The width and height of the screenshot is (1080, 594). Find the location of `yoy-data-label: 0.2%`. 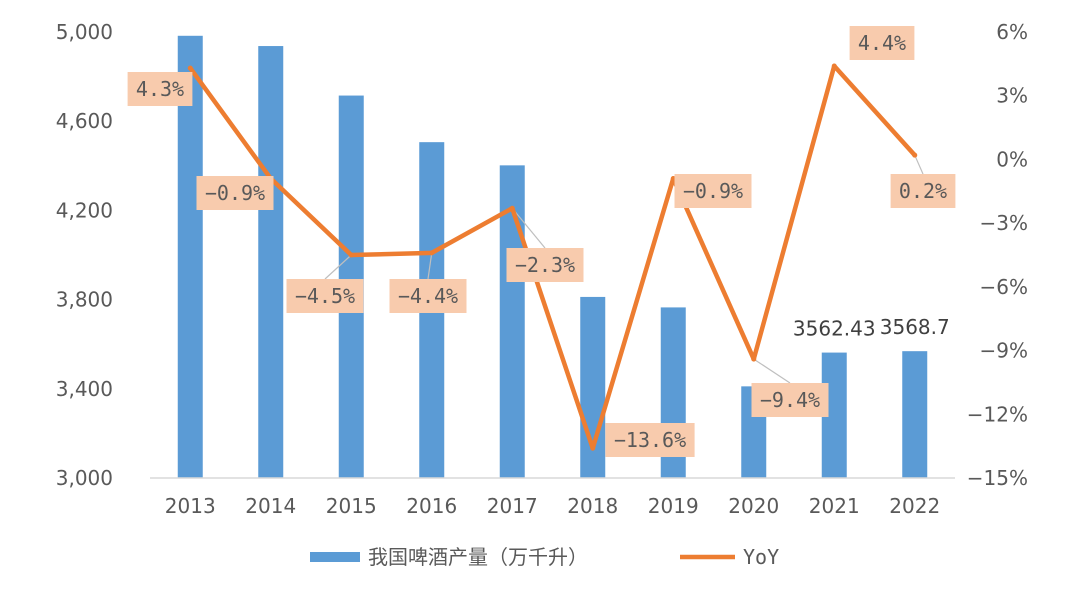

yoy-data-label: 0.2% is located at coordinates (923, 191).